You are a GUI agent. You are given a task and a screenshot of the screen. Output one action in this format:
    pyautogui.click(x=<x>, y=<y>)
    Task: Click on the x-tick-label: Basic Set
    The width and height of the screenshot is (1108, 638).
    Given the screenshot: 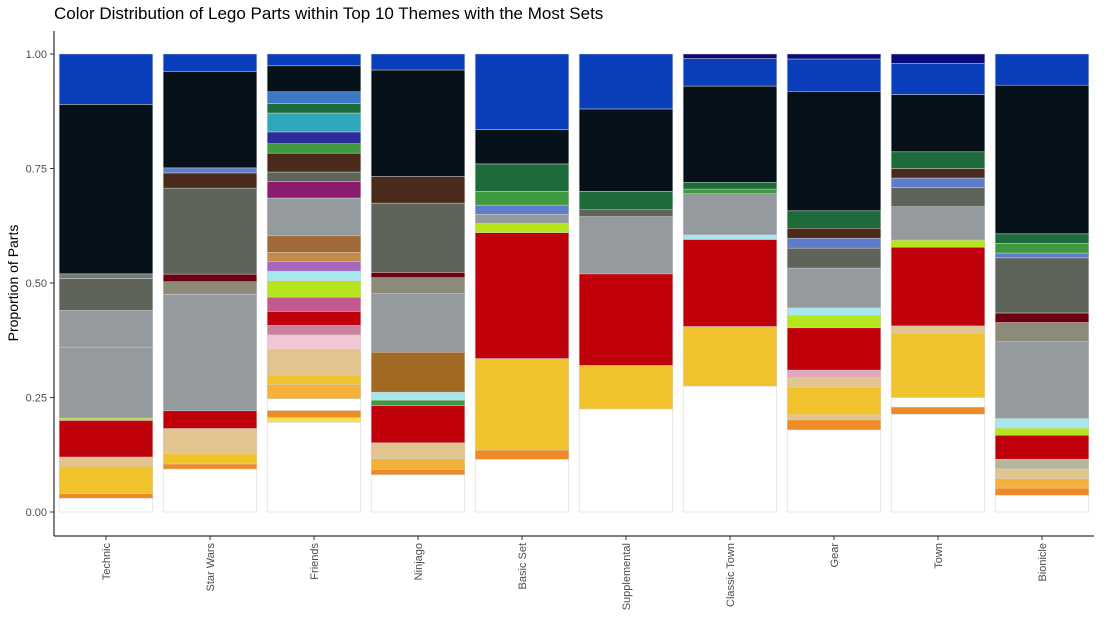 What is the action you would take?
    pyautogui.click(x=523, y=566)
    